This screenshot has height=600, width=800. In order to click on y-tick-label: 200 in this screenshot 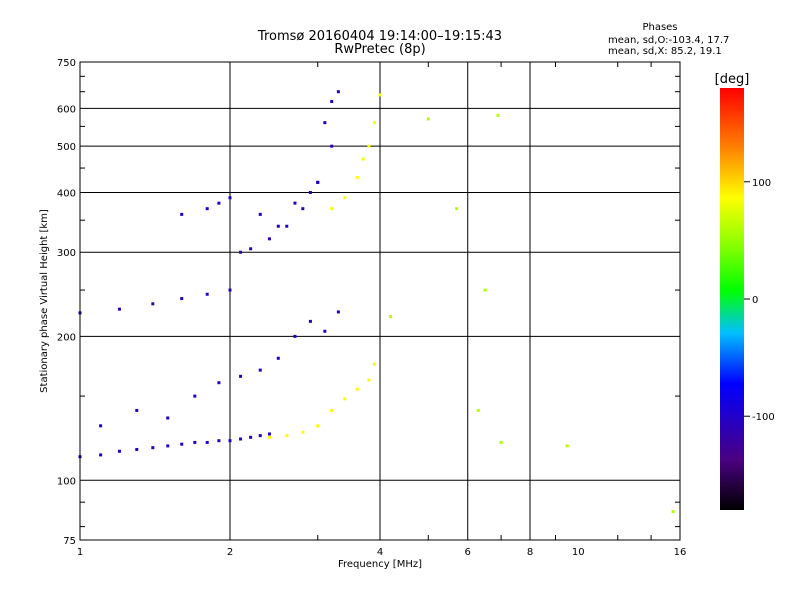, I will do `click(66, 337)`.